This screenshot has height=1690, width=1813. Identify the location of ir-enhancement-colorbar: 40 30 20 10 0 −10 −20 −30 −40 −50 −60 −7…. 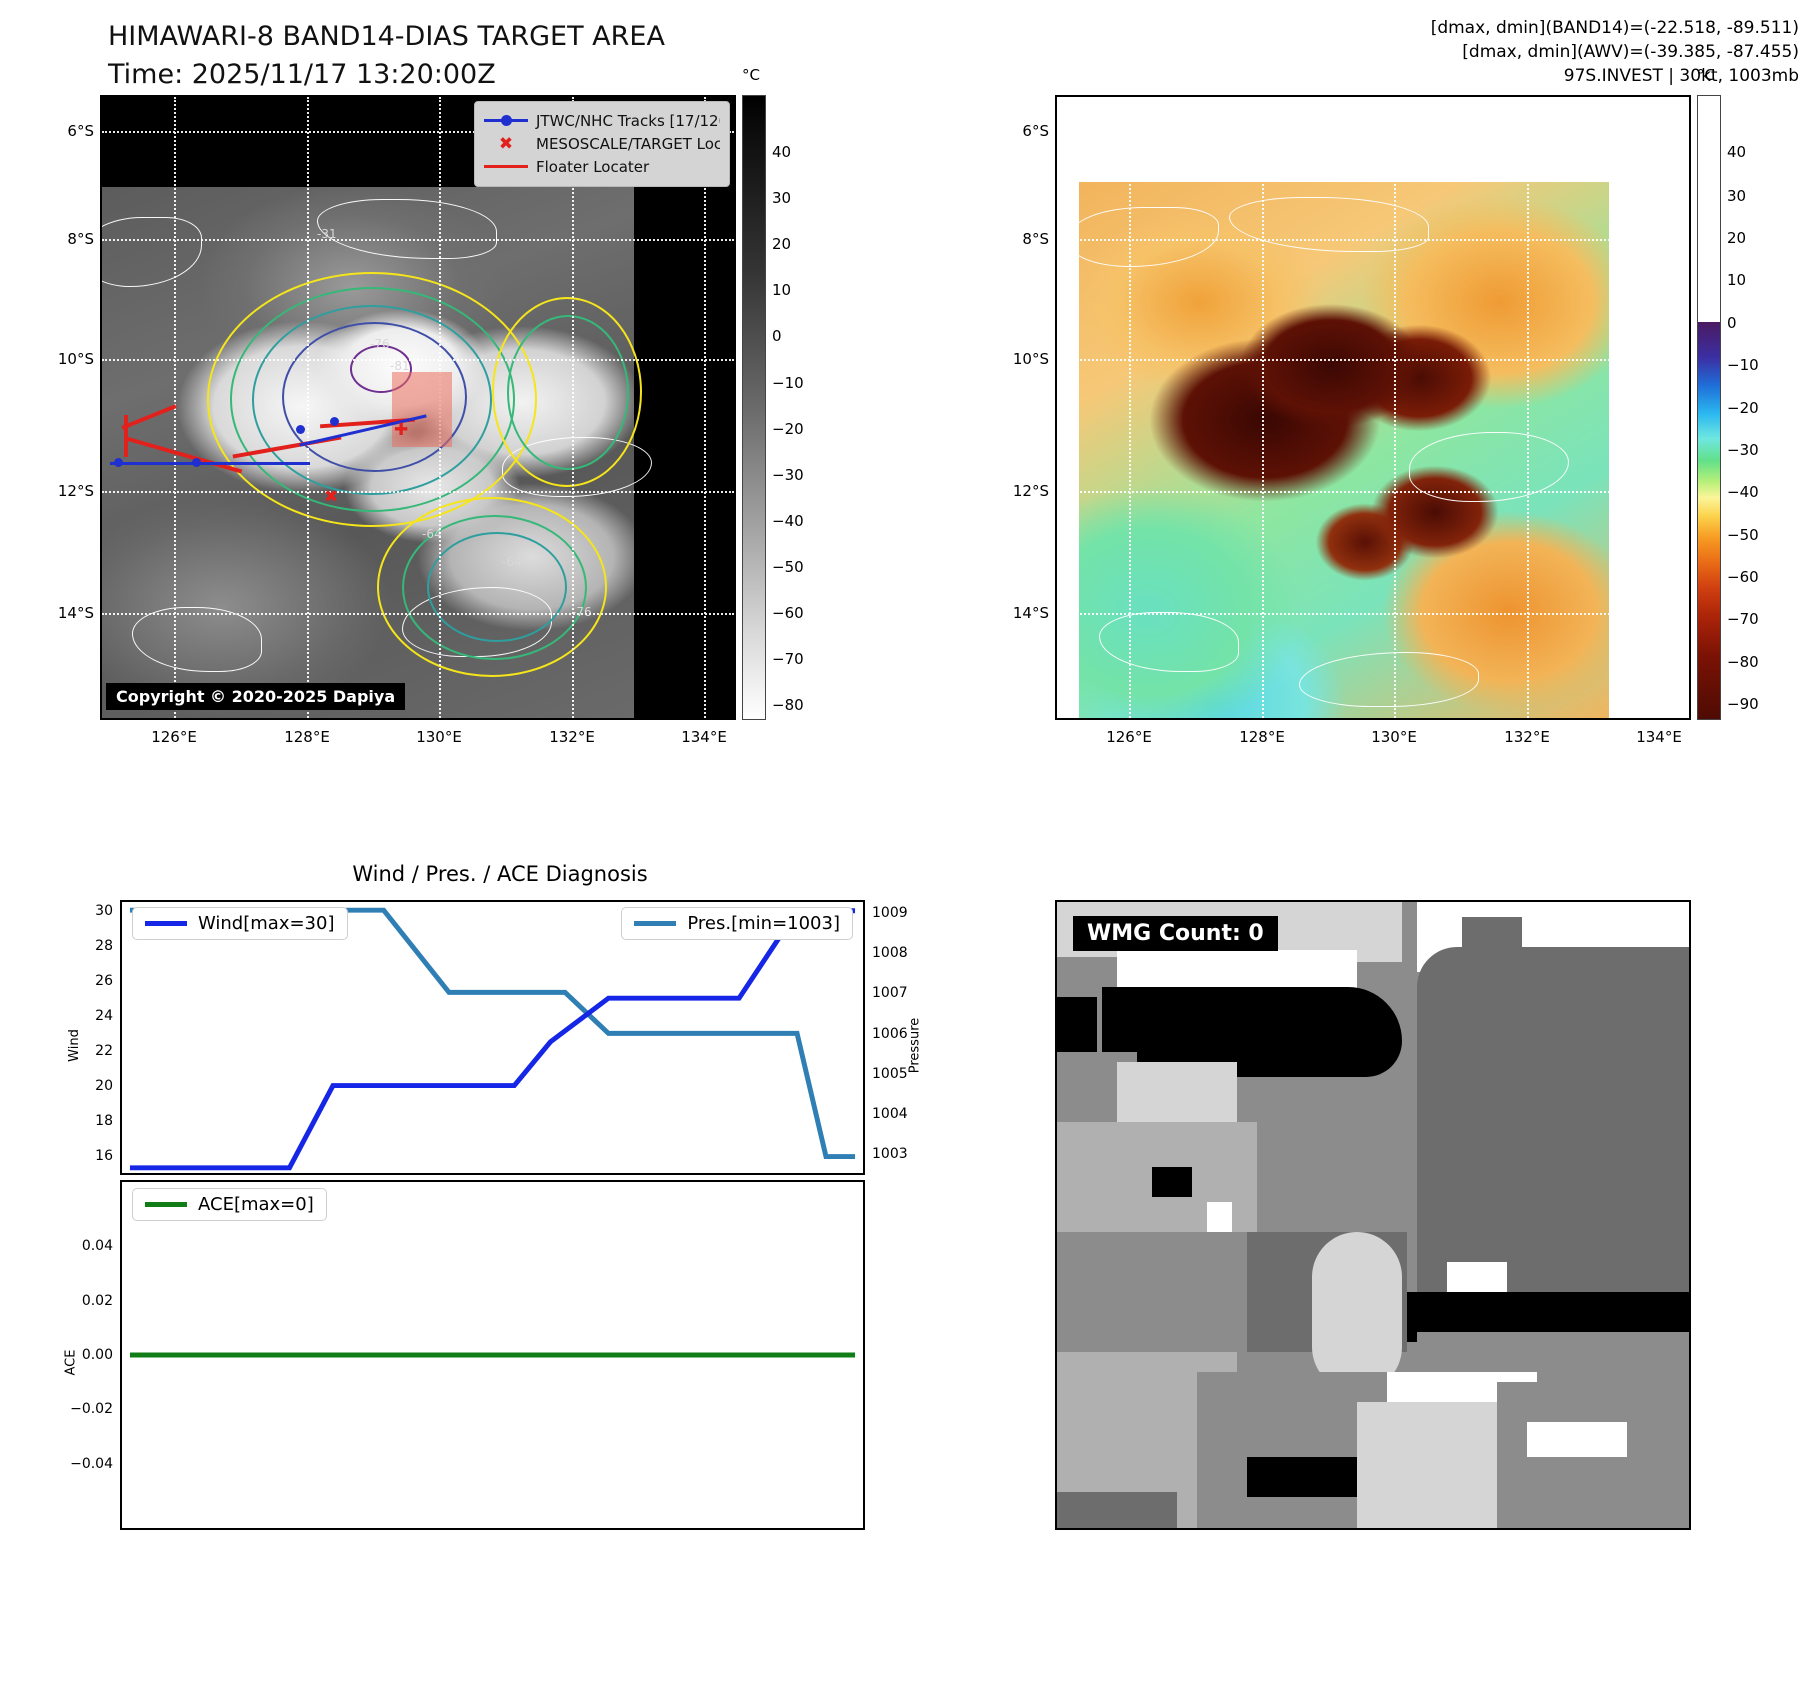
(1728, 407).